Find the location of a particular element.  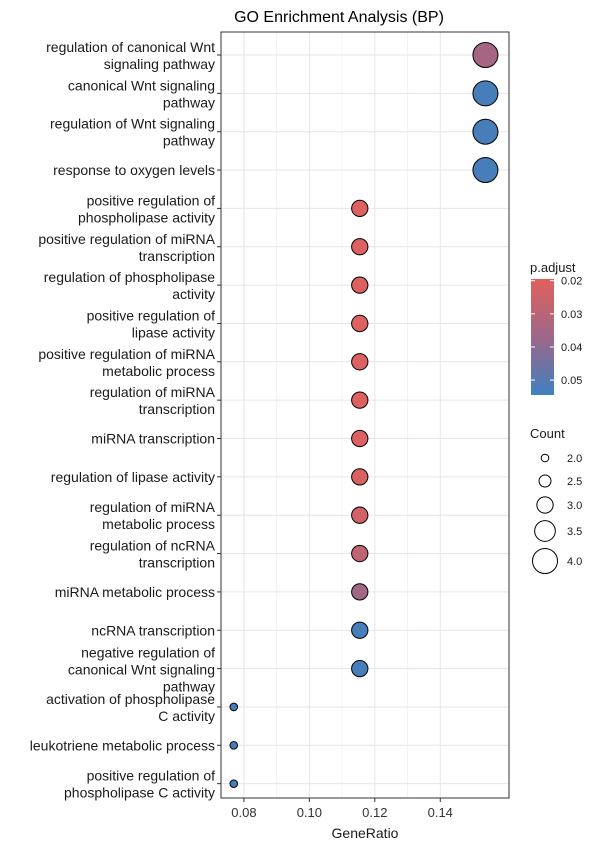

count-legend: Count 2.0 2.5 3.0 3.5 4.0 is located at coordinates (556, 500).